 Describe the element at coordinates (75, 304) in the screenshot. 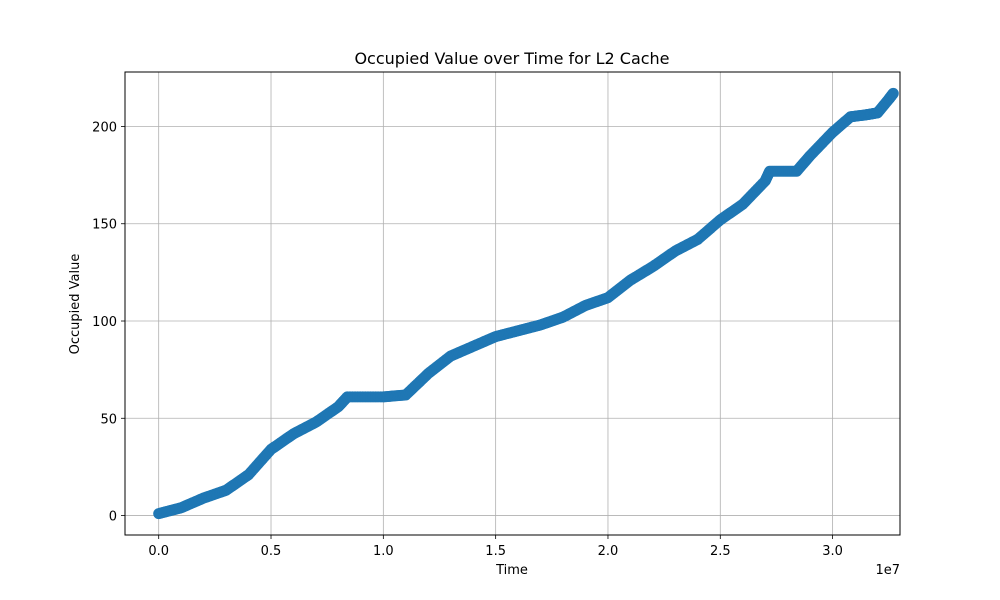

I see `y-axis-label: Occupied Value` at that location.